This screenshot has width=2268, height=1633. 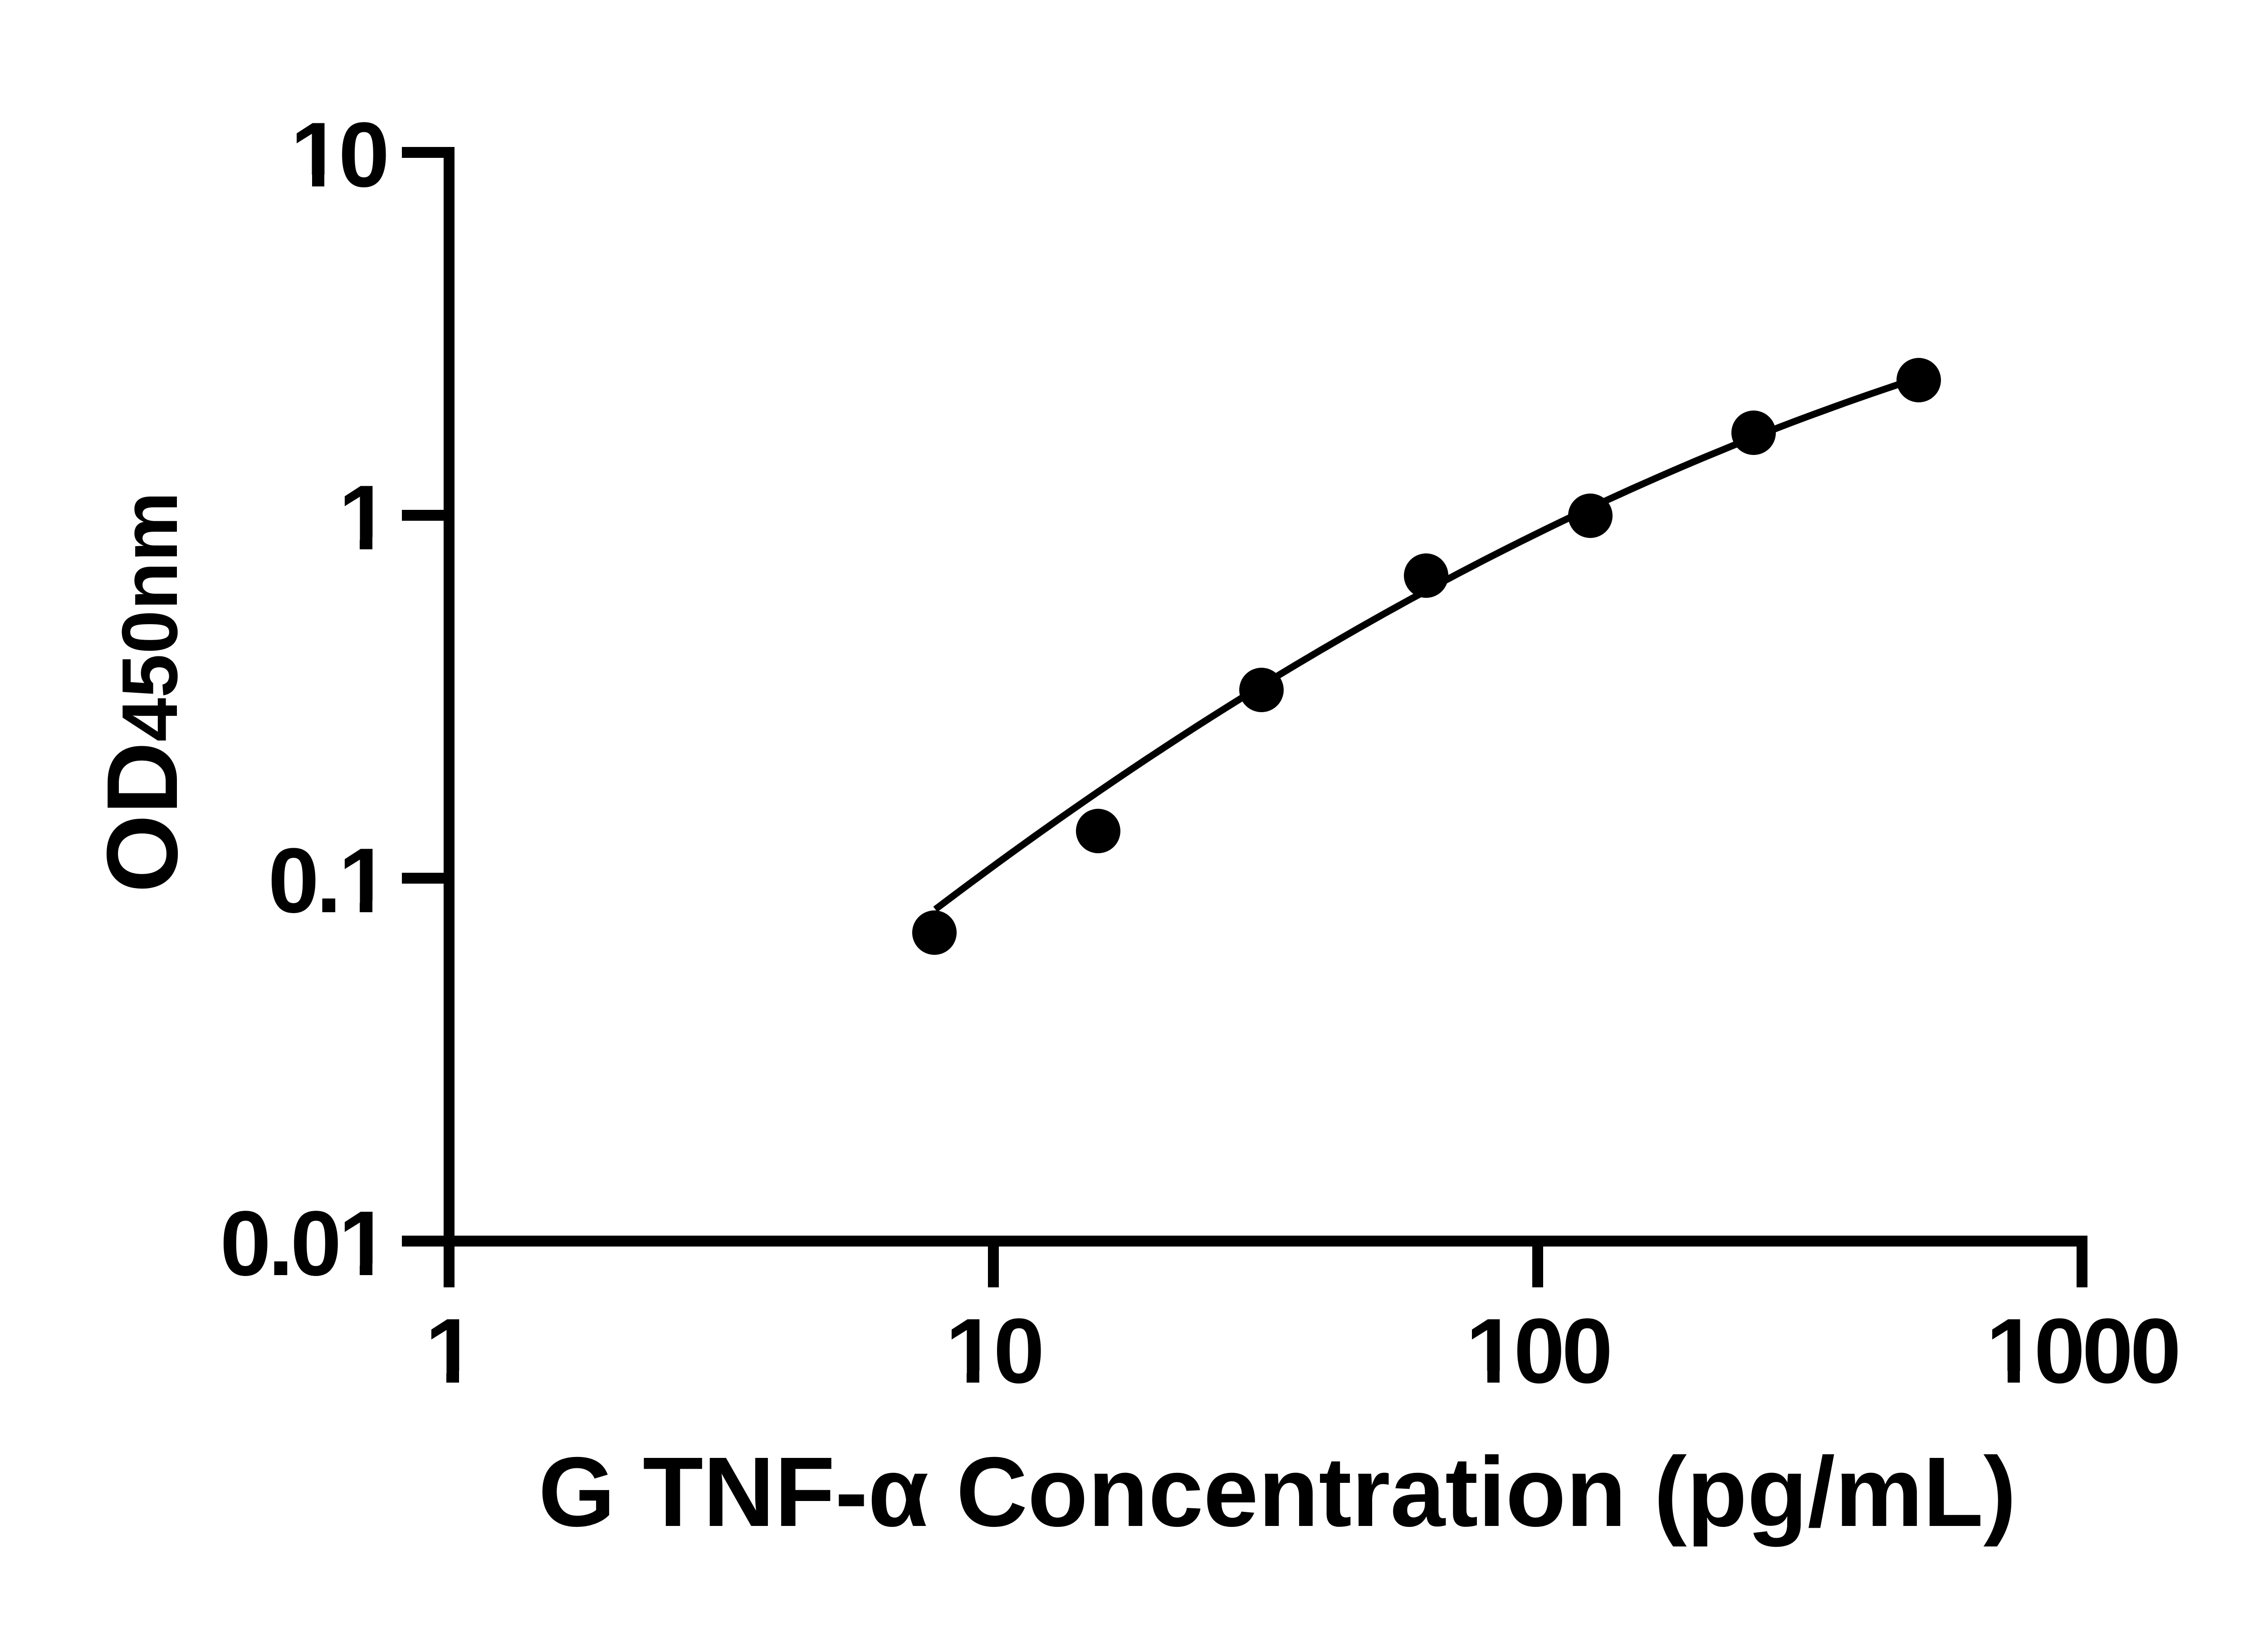 What do you see at coordinates (1277, 1492) in the screenshot?
I see `svg-text: G TNF-α Concentration (pg/mL)` at bounding box center [1277, 1492].